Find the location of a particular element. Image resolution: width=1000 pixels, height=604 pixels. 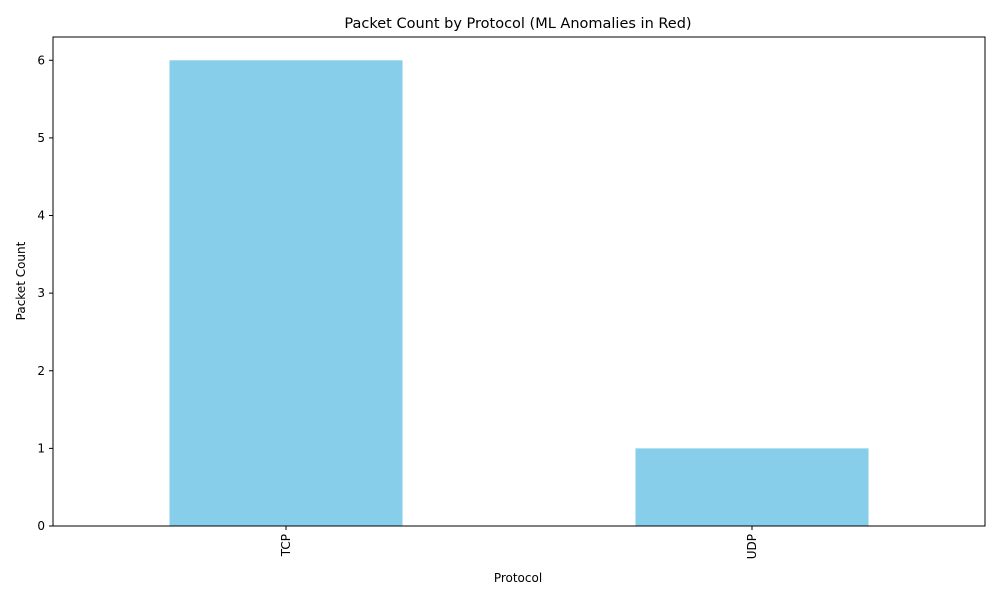

y-axis-label: Packet Count is located at coordinates (21, 280).